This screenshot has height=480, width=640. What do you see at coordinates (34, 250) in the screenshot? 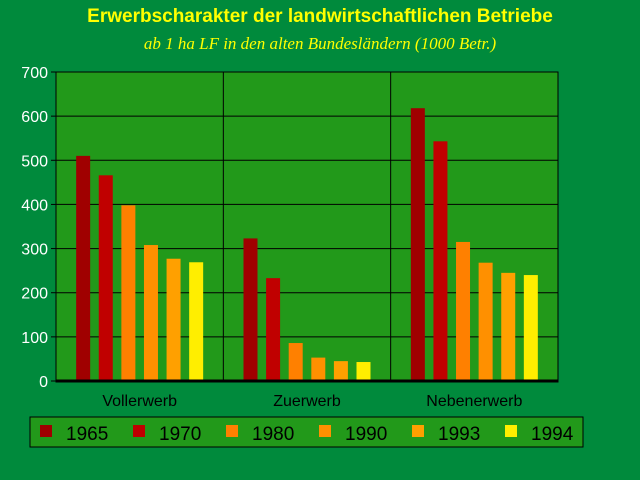
I see `y-tick-label: 300` at bounding box center [34, 250].